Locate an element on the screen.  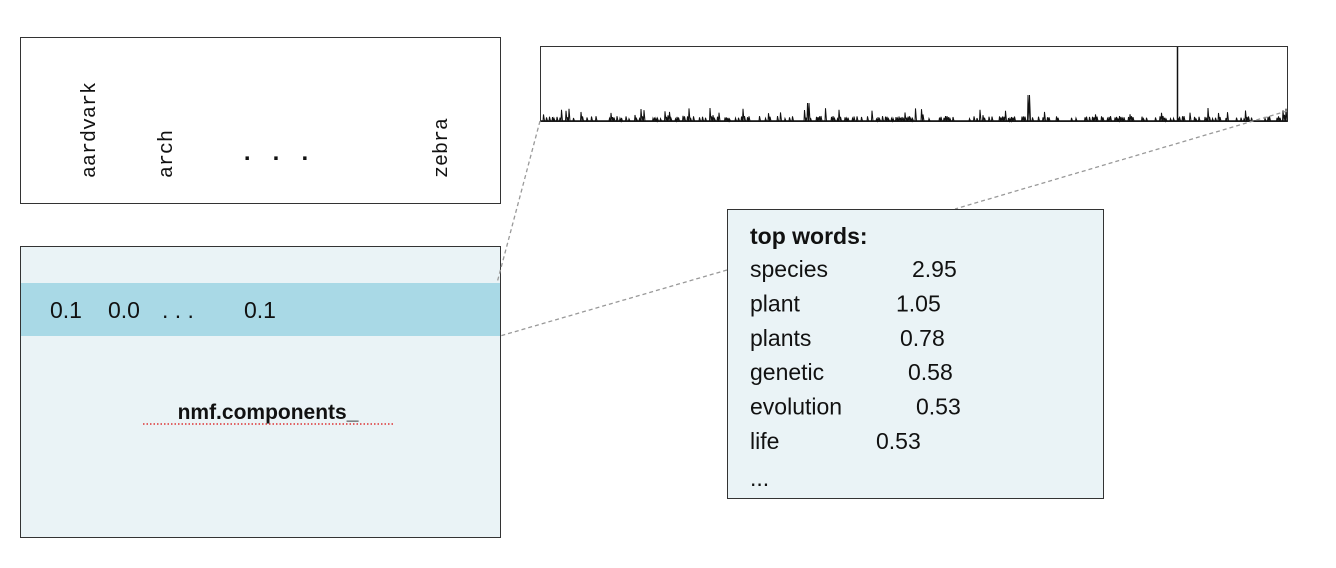
vocab-word: arch is located at coordinates (167, 154).